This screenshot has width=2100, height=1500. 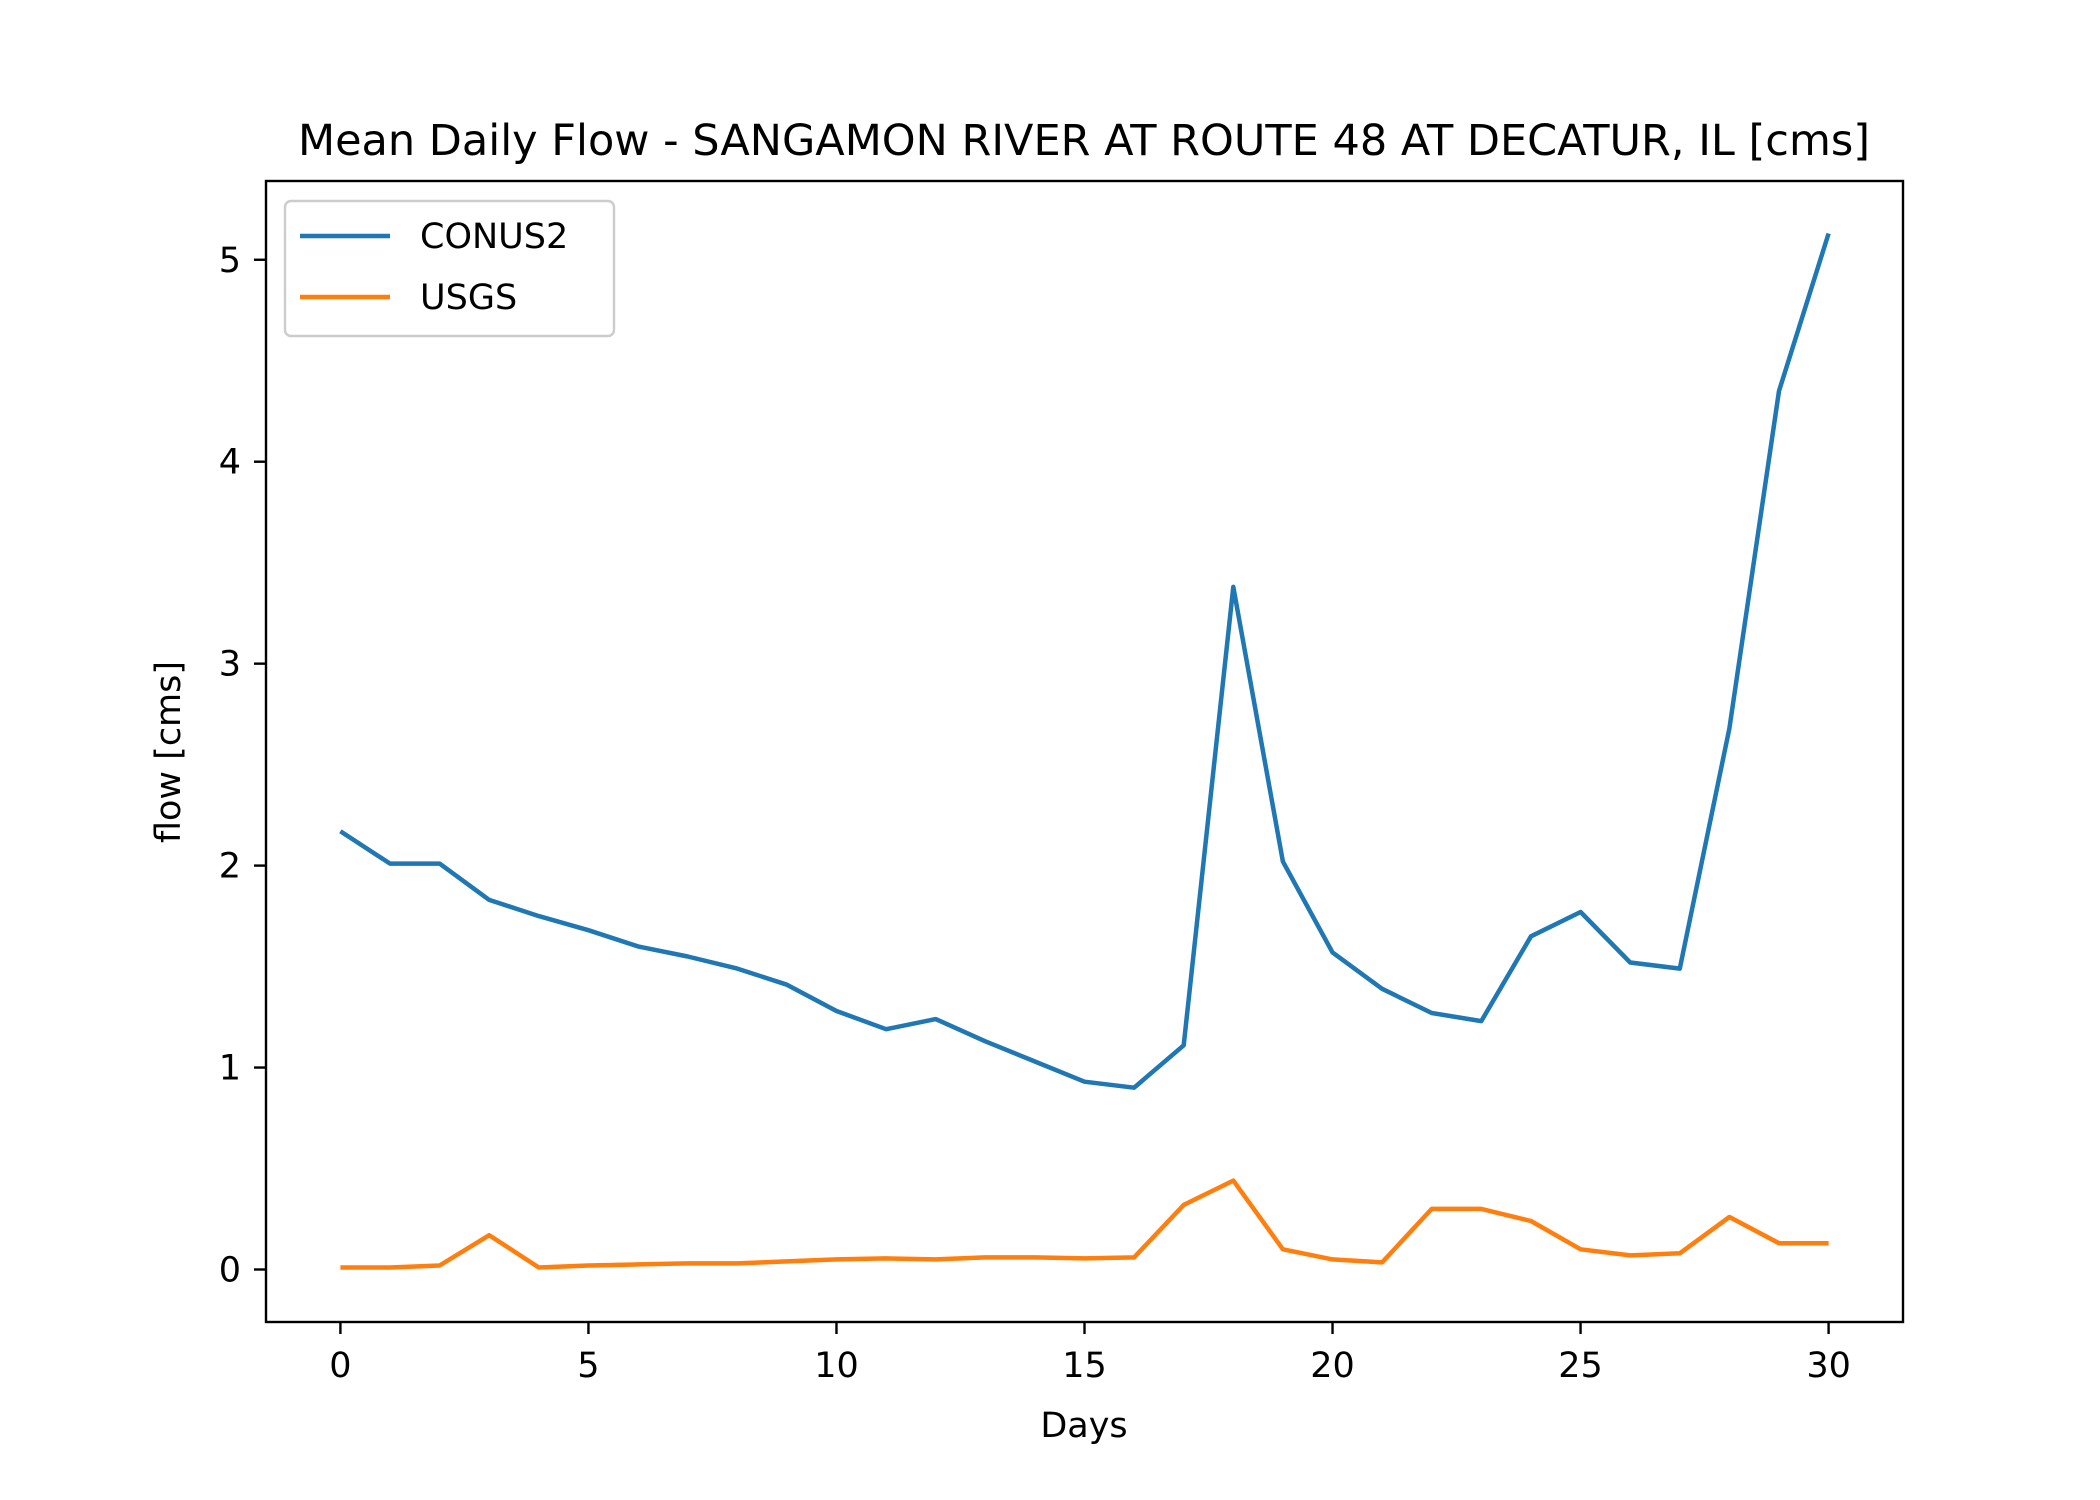 What do you see at coordinates (230, 1069) in the screenshot?
I see `y-tick-label: 1` at bounding box center [230, 1069].